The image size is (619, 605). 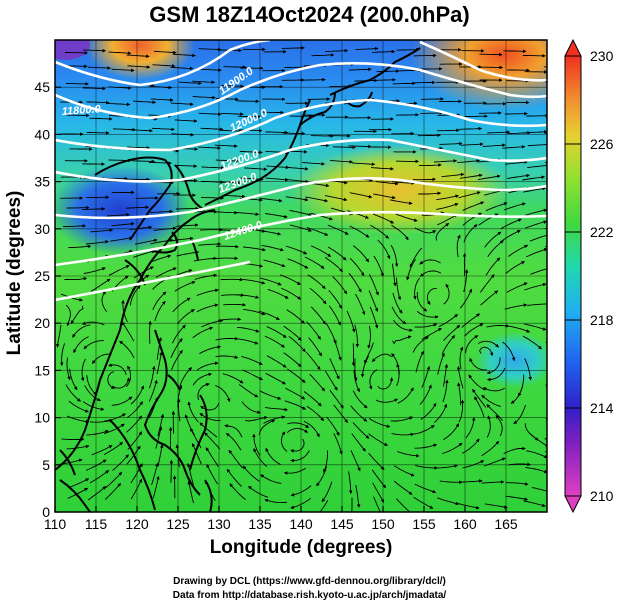 I want to click on y-tick-label: 15, so click(x=42, y=370).